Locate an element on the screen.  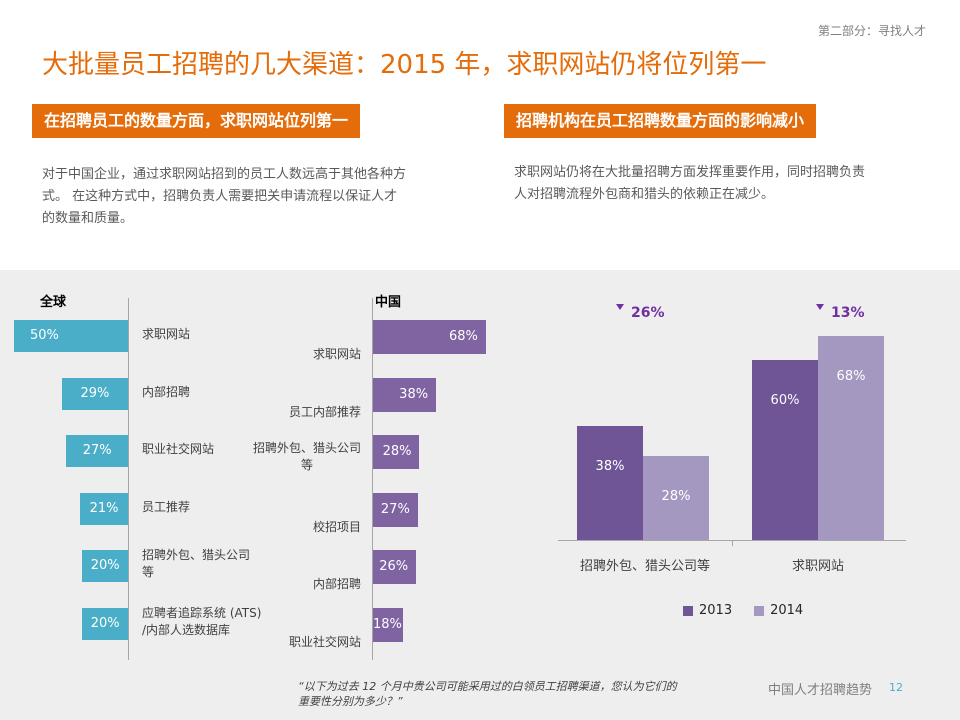
china-category-label: 校招项目 is located at coordinates (337, 527).